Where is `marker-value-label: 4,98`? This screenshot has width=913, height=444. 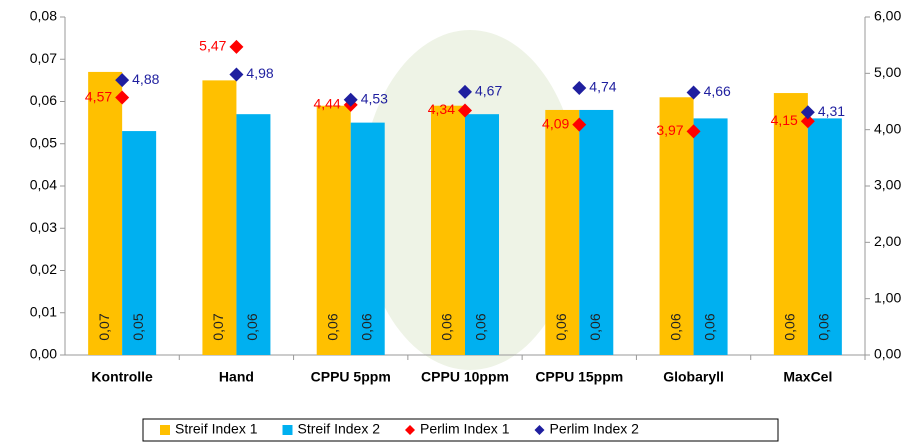
marker-value-label: 4,98 is located at coordinates (259, 73).